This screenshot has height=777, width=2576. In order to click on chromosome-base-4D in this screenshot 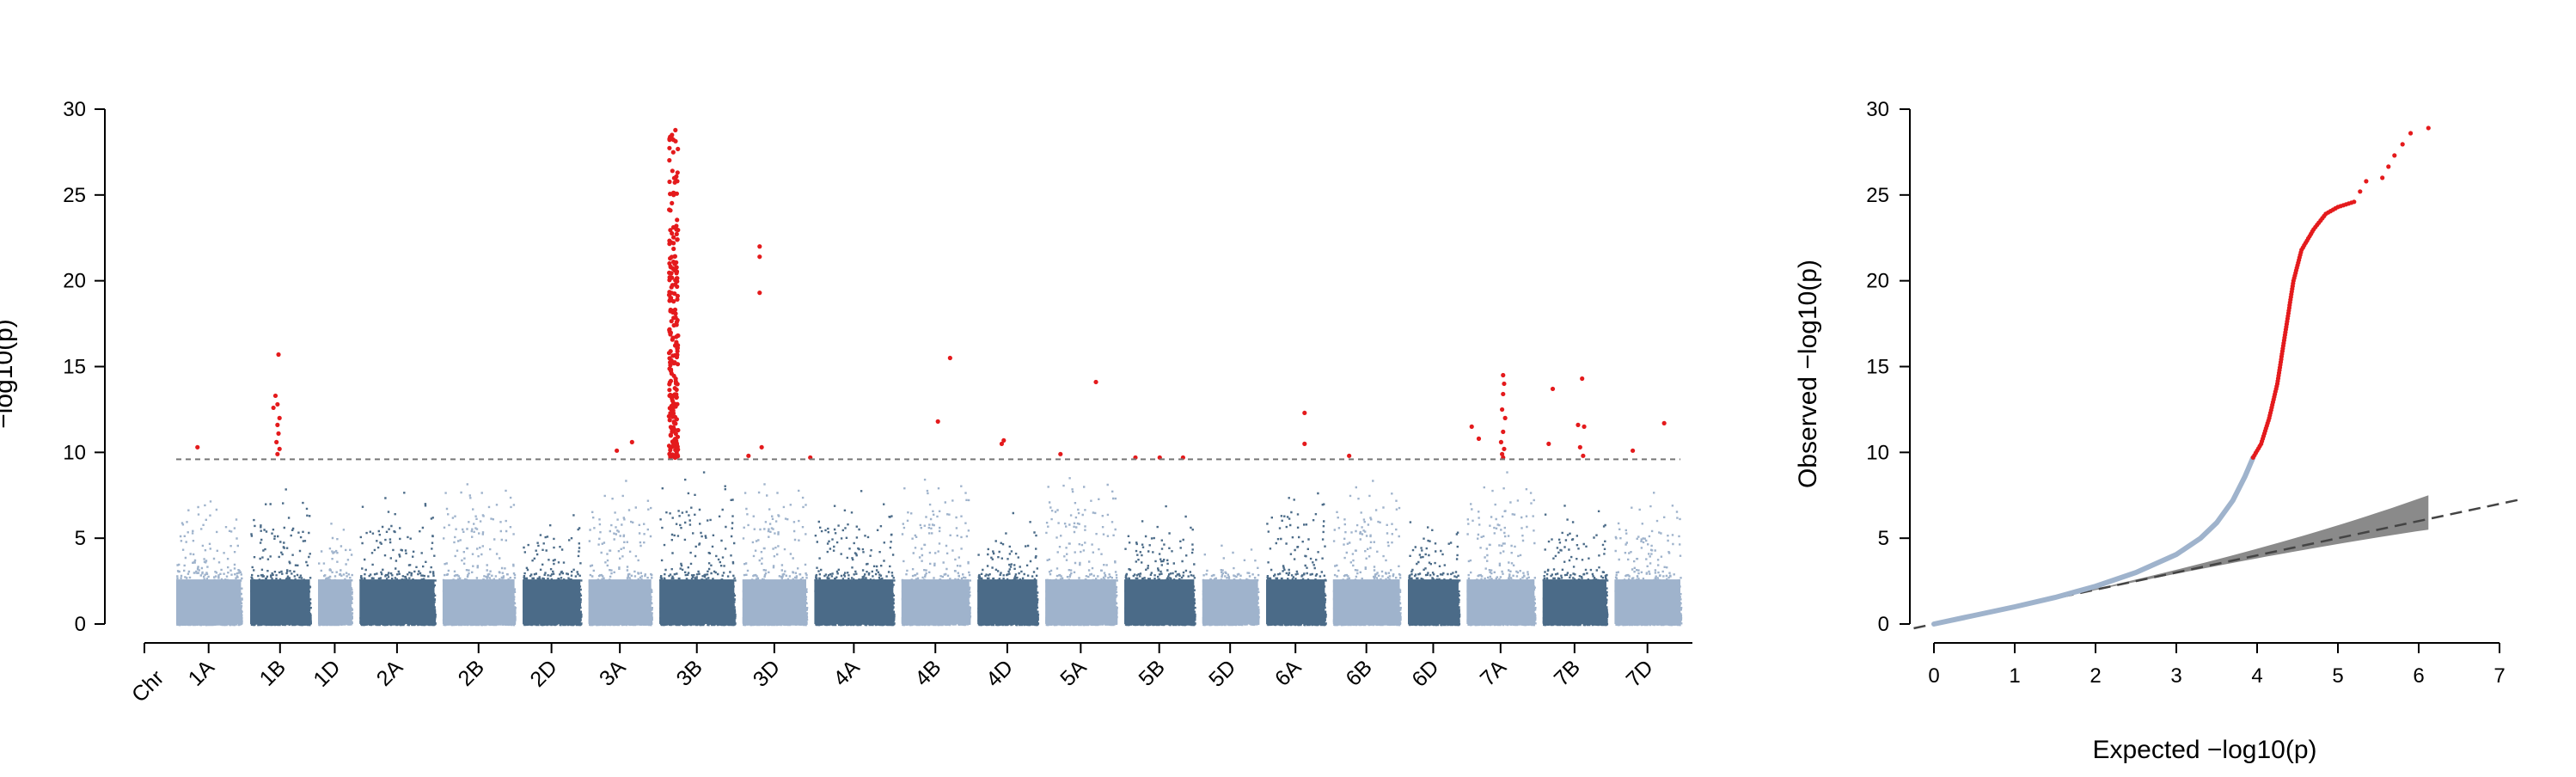, I will do `click(1007, 602)`.